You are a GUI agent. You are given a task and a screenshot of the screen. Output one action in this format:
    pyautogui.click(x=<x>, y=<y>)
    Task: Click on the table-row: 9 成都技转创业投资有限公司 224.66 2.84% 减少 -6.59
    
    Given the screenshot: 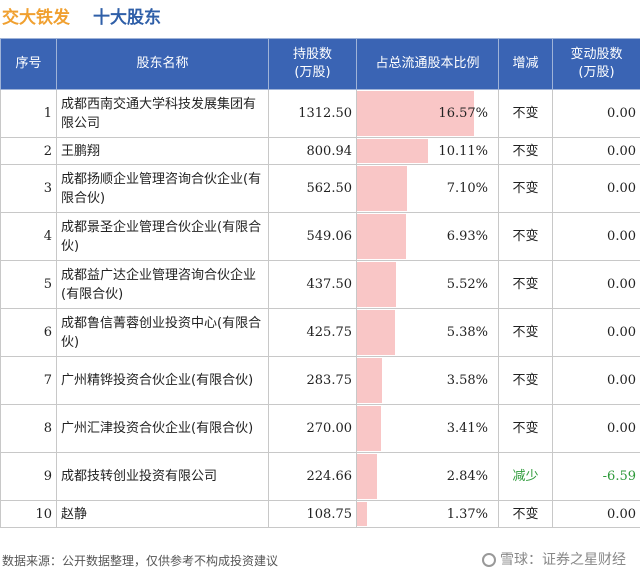 What is the action you would take?
    pyautogui.click(x=320, y=476)
    